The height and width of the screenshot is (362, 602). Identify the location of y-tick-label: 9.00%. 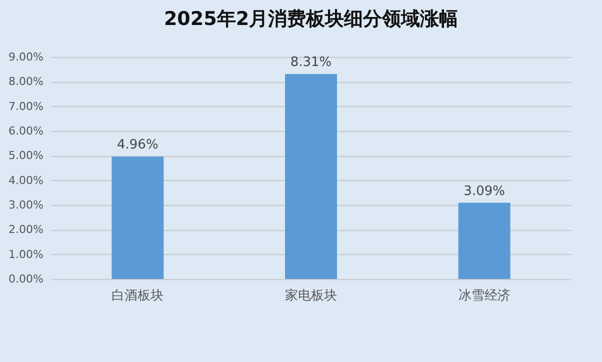
(26, 57).